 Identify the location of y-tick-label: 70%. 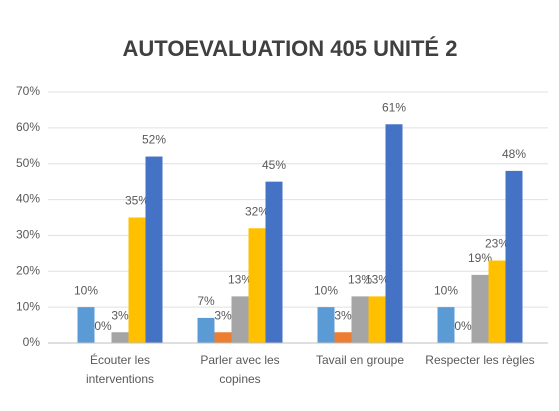
(28, 91).